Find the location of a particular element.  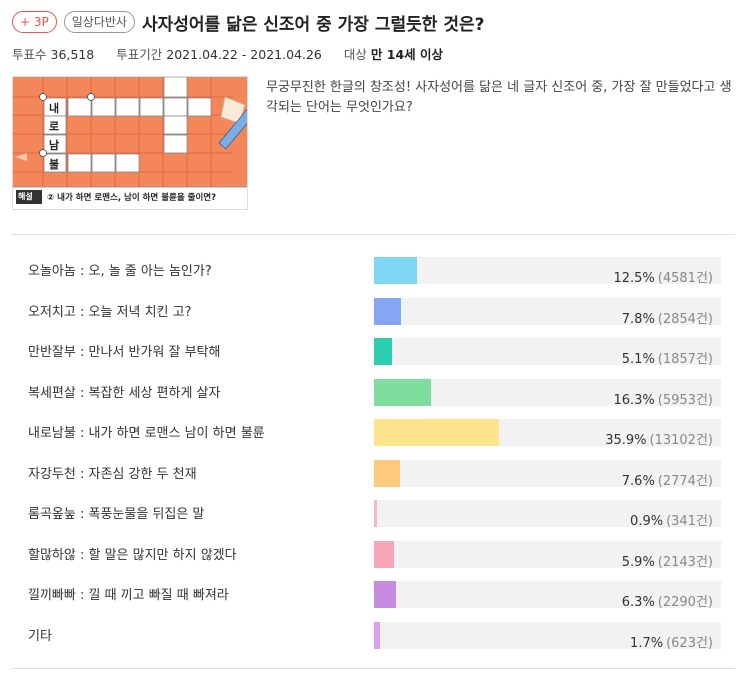

poll-option-label: 오놀아놈 : 오, 놀 줄 아는 놈인가? is located at coordinates (120, 271).